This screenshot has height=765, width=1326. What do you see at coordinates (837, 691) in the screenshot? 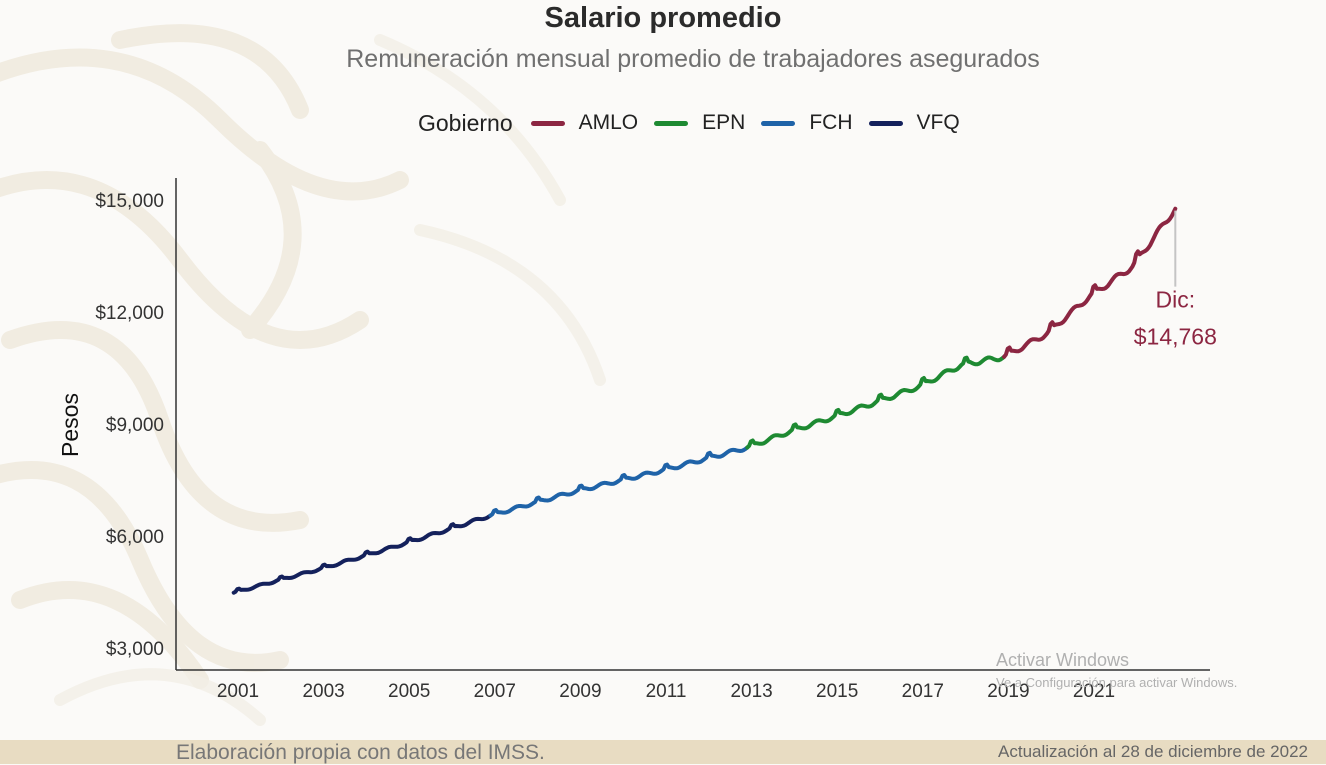
I see `x-tick-label: 2015` at bounding box center [837, 691].